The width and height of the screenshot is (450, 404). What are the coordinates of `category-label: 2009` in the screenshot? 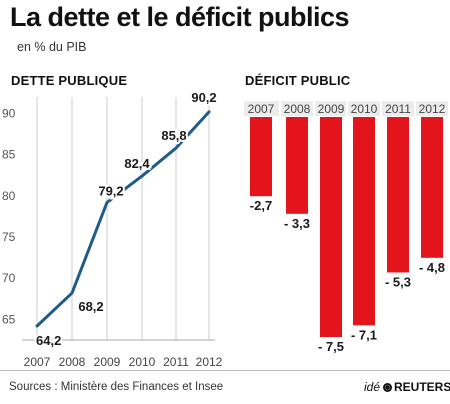 It's located at (331, 109).